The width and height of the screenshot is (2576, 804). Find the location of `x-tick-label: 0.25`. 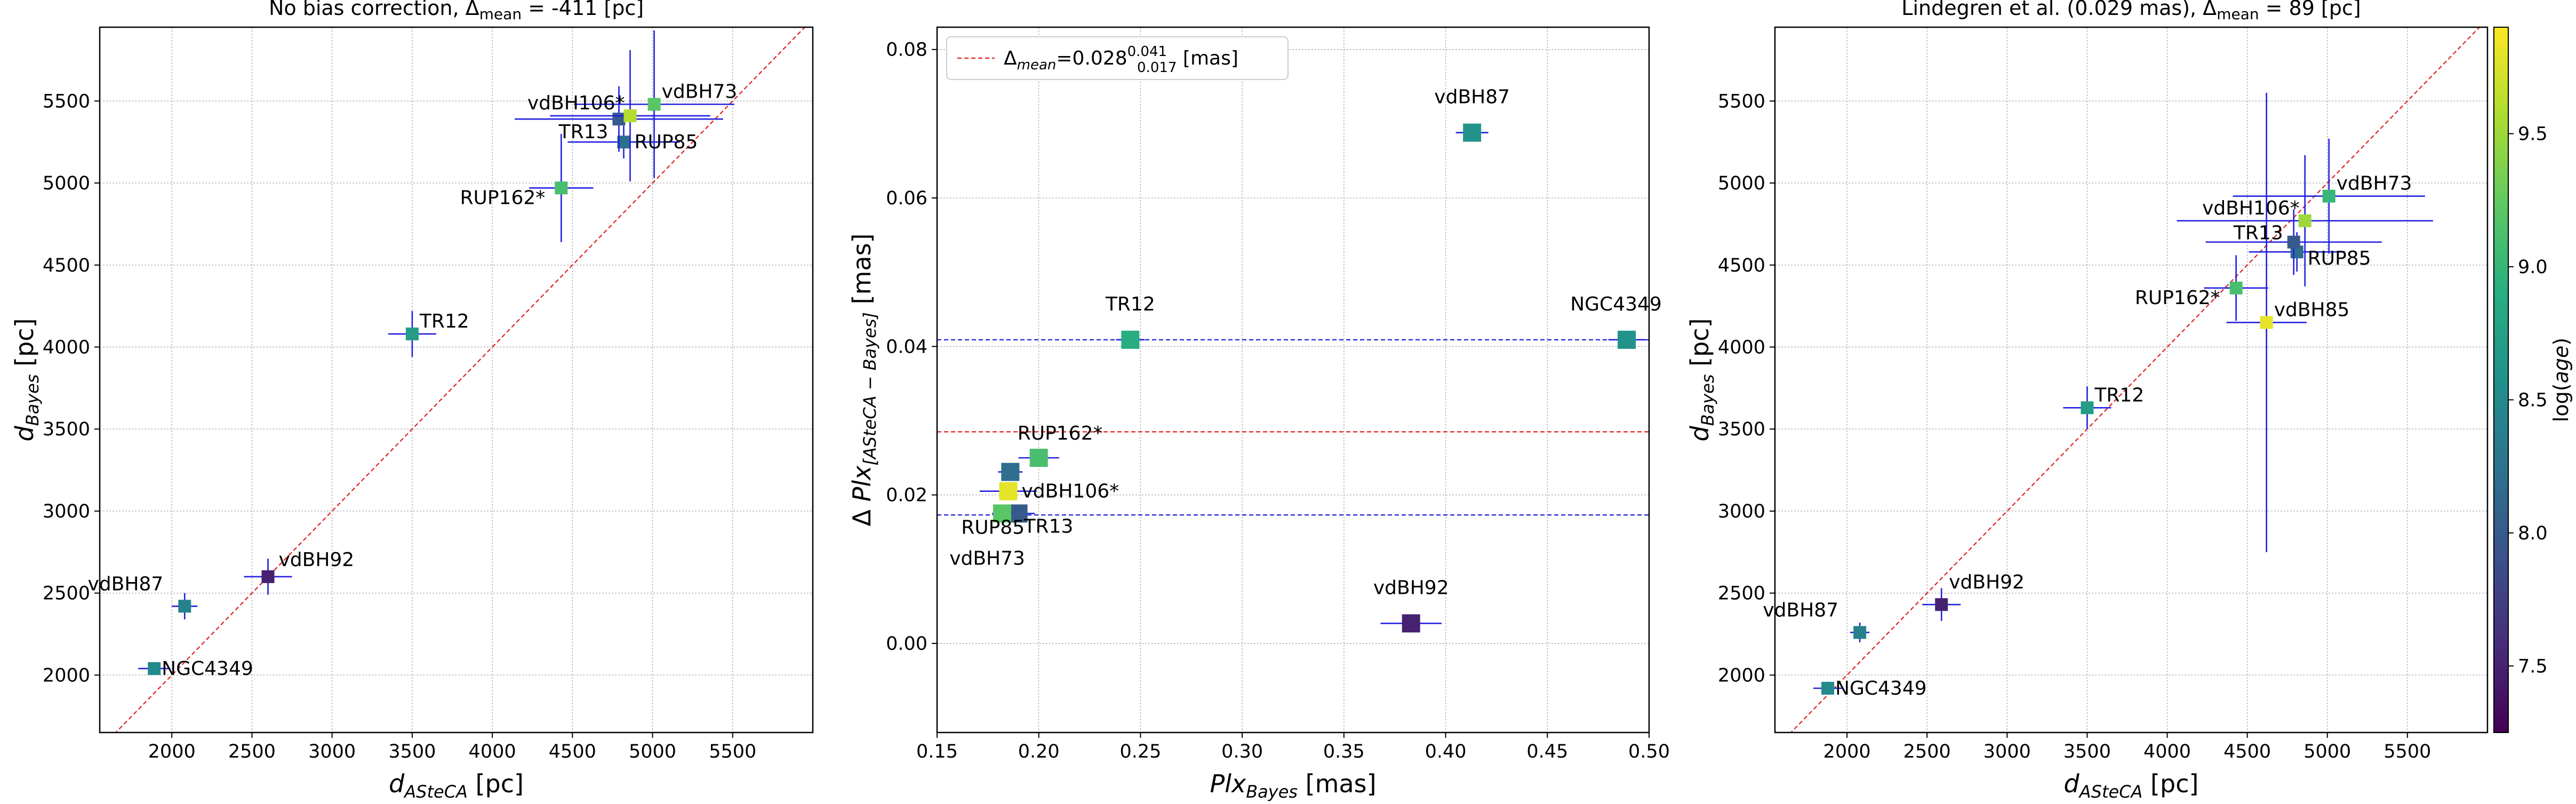

x-tick-label: 0.25 is located at coordinates (1140, 751).